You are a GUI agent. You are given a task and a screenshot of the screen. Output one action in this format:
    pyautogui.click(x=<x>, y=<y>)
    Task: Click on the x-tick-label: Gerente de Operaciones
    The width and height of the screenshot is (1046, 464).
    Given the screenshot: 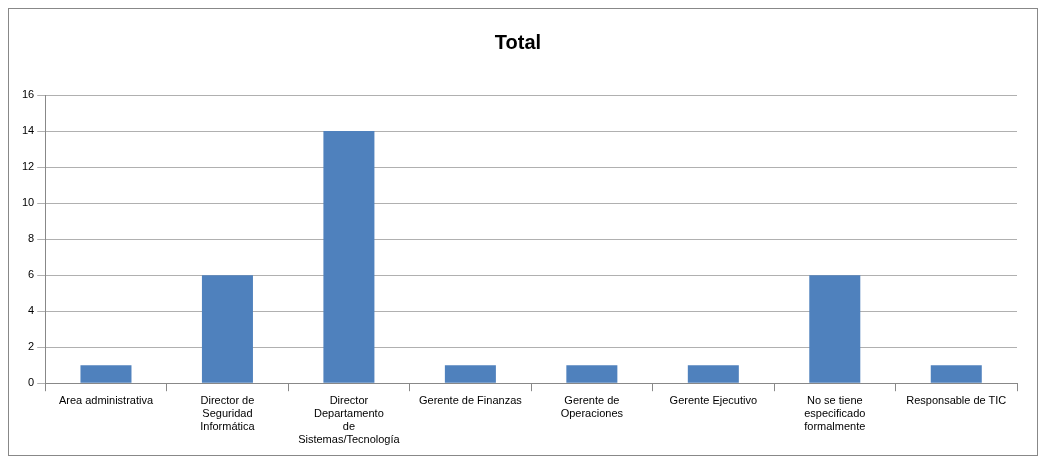 What is the action you would take?
    pyautogui.click(x=592, y=406)
    